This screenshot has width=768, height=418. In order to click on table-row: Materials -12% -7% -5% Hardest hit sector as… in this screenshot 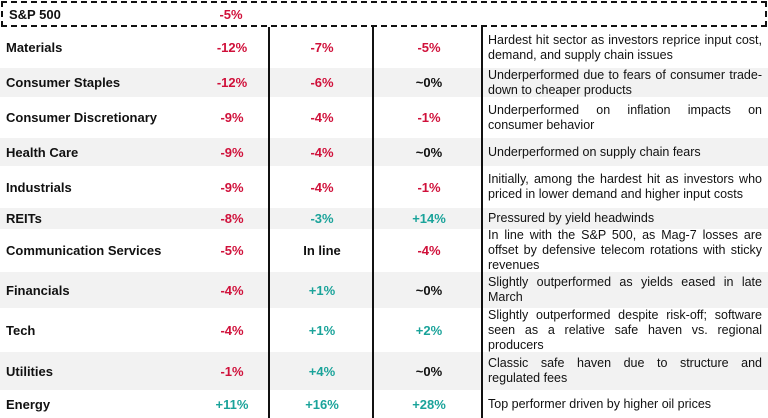, I will do `click(384, 47)`.